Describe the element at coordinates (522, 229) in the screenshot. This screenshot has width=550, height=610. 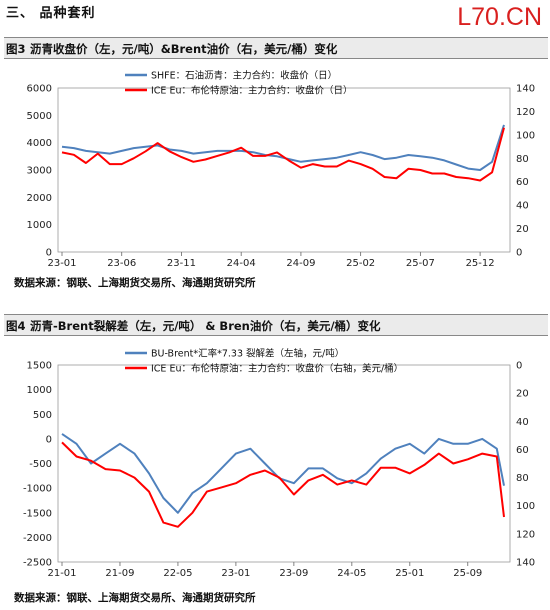
I see `chart1-right-tick-label: 20` at that location.